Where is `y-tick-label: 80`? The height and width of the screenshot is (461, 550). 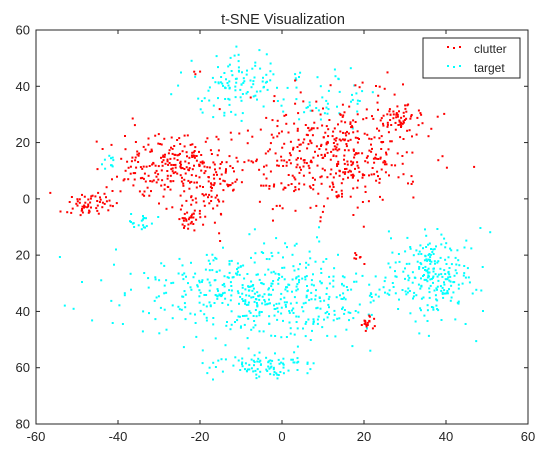 y-tick-label: 80 is located at coordinates (23, 424).